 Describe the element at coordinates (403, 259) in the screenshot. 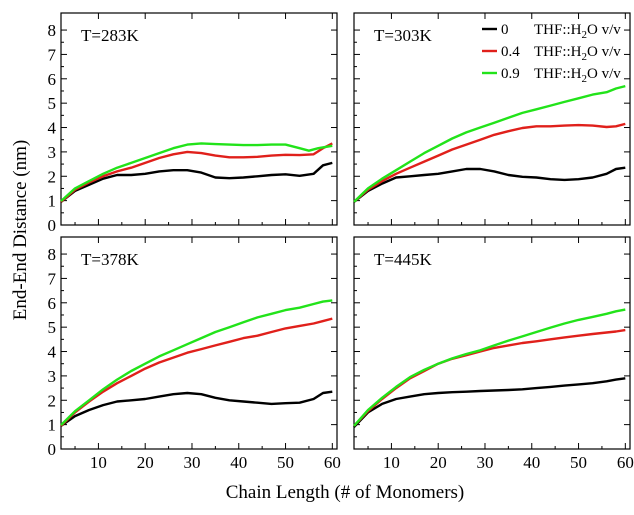

I see `panel-label: T=445K` at that location.